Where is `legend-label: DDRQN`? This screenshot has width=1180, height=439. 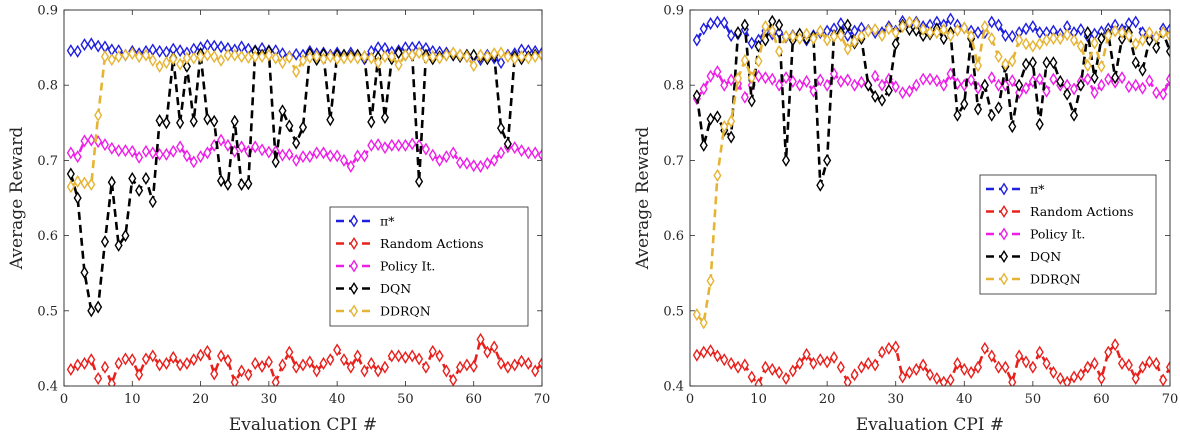
legend-label: DDRQN is located at coordinates (405, 311).